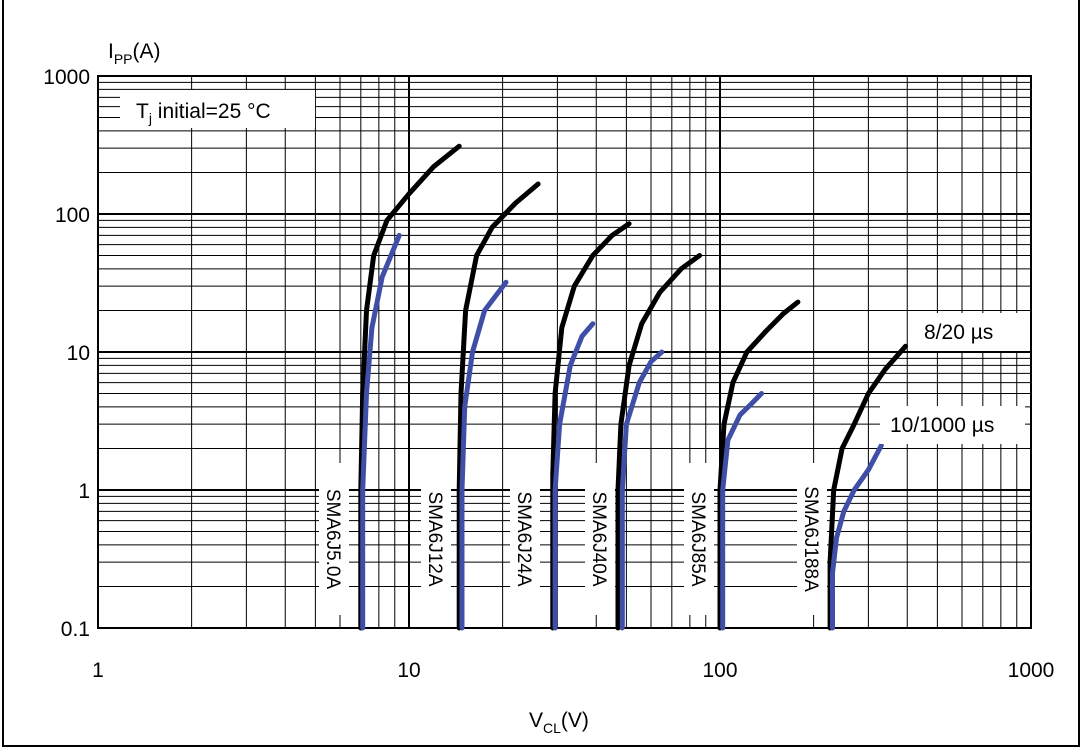  I want to click on y-tick-label: 0.1, so click(75, 629).